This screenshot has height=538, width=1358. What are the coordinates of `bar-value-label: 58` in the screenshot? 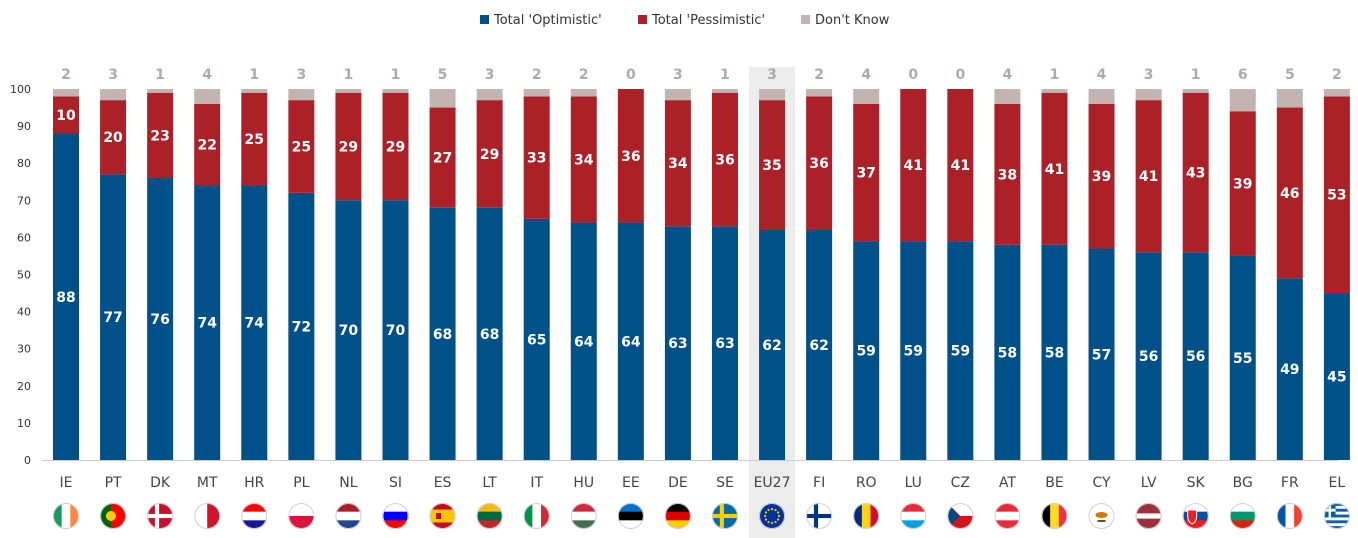 It's located at (1054, 353).